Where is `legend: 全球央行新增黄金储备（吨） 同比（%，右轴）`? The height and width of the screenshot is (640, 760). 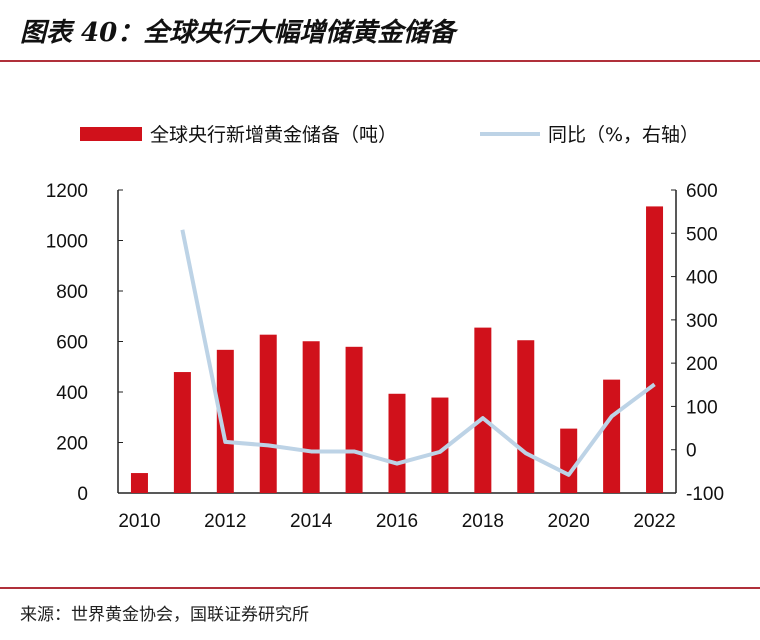
legend: 全球央行新增黄金储备（吨） 同比（%，右轴） is located at coordinates (389, 135).